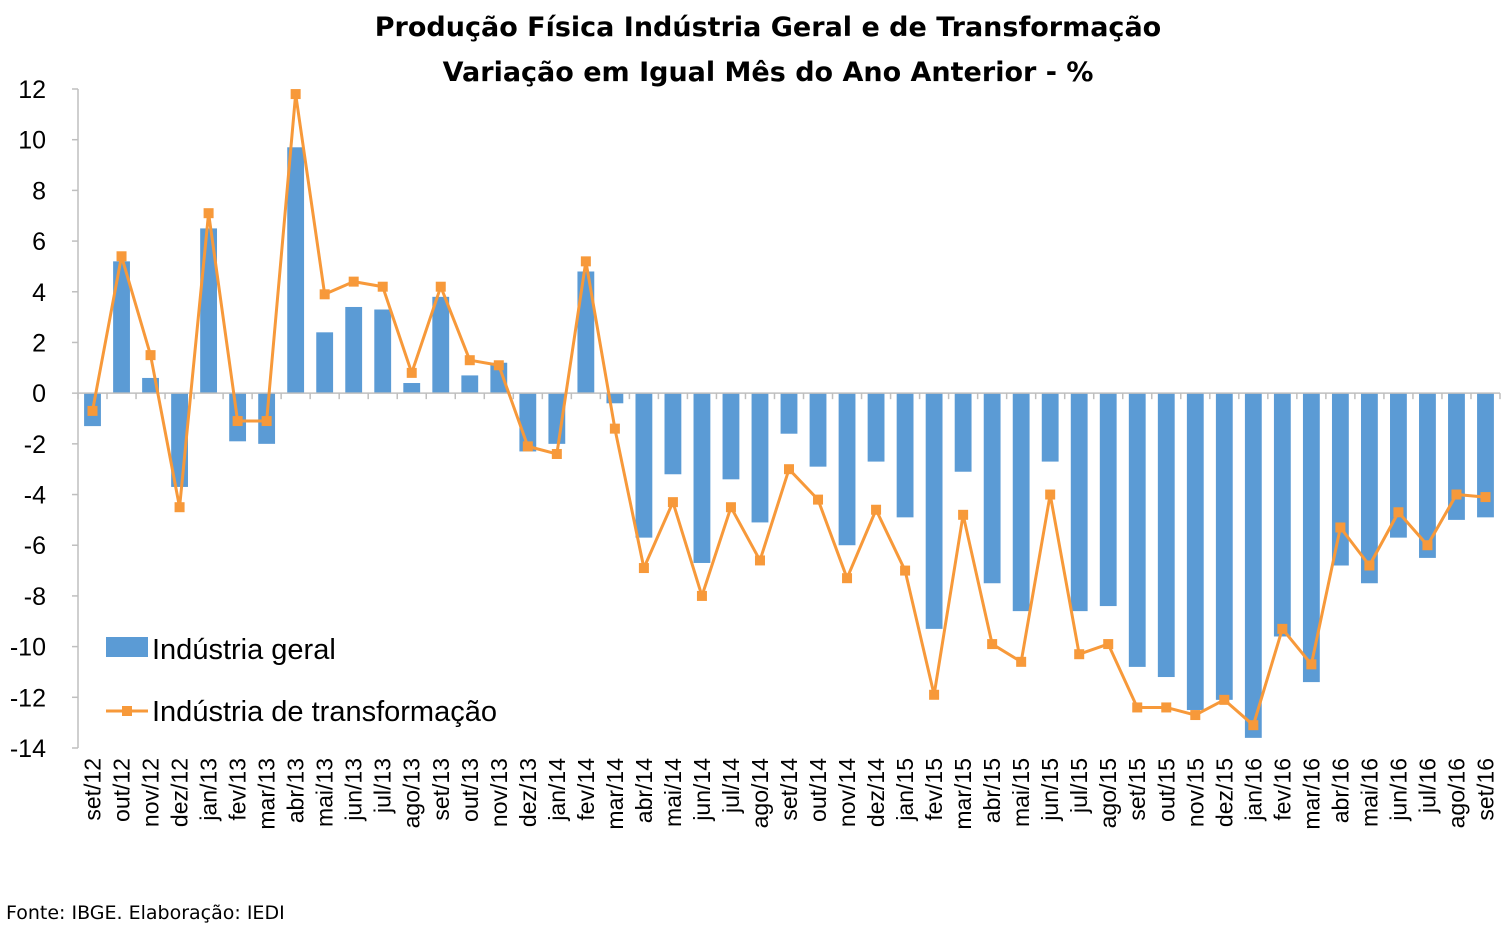  I want to click on x-tick-label: mar/14, so click(615, 794).